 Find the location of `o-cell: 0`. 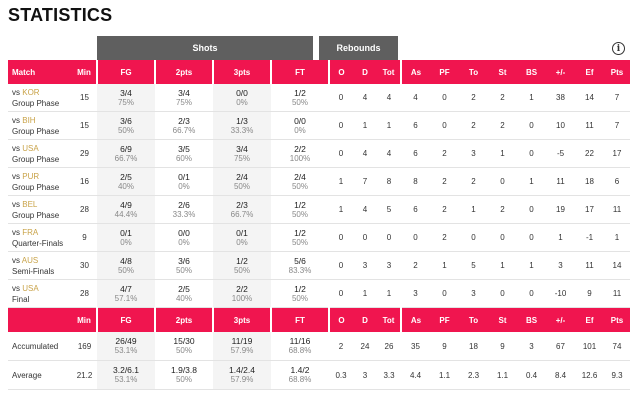

o-cell: 0 is located at coordinates (341, 153).